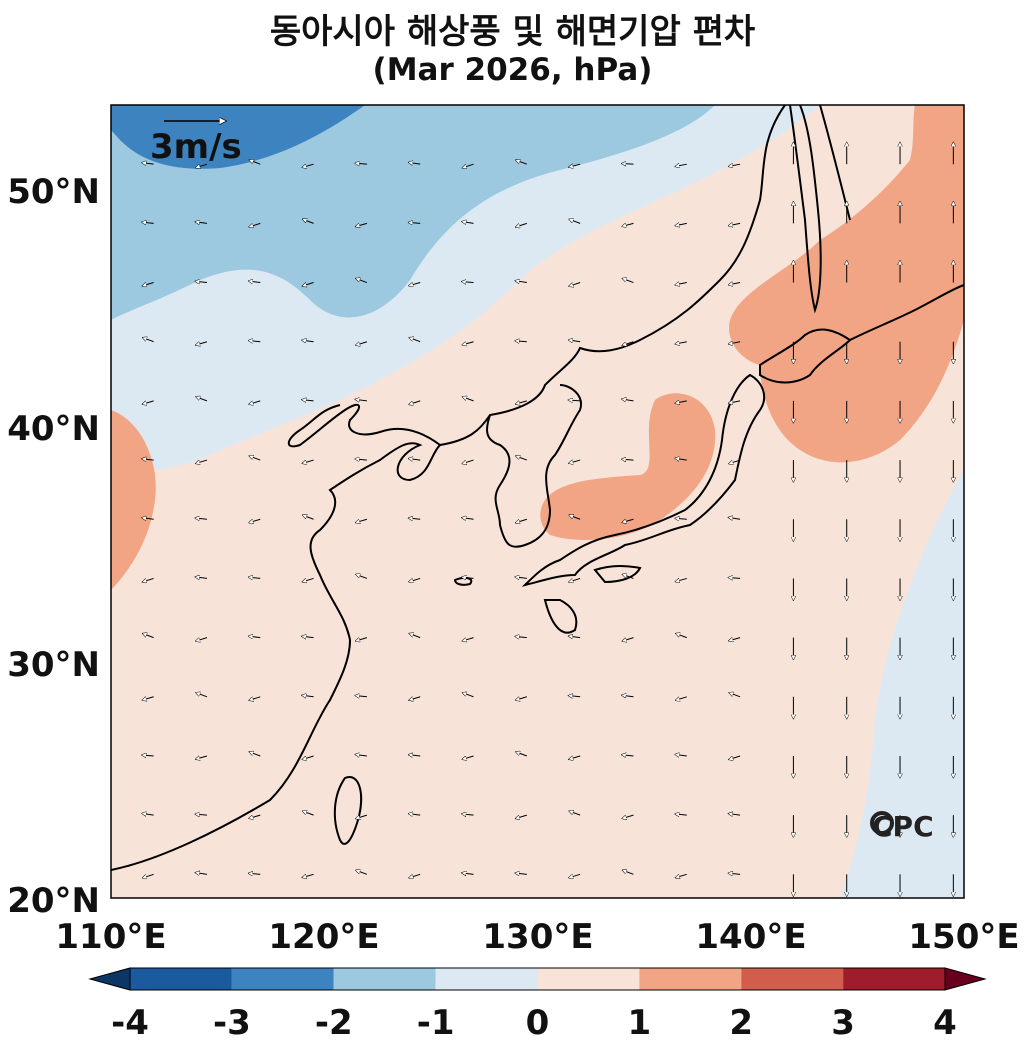 This screenshot has height=1051, width=1025. I want to click on reference-vector: 3m/s, so click(196, 144).